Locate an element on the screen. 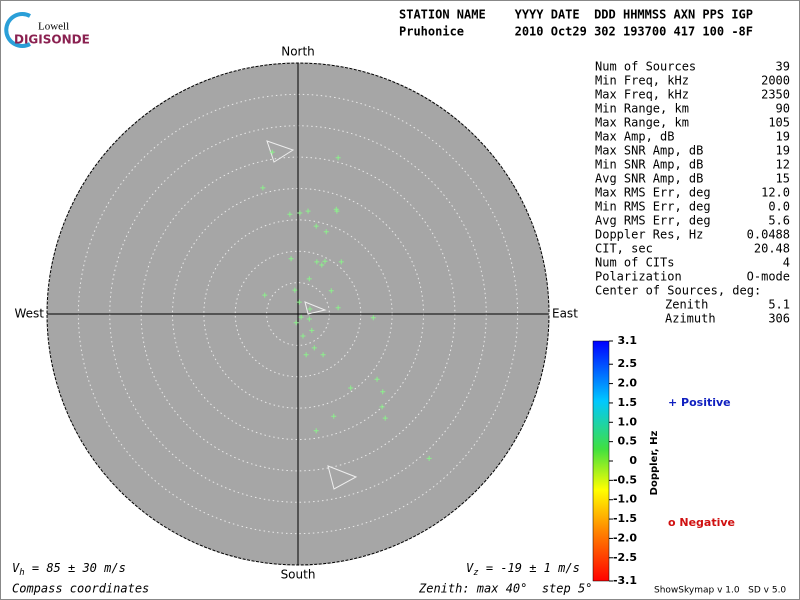 This screenshot has height=600, width=800. vz-label: Vz = -19 ± 1 m/s is located at coordinates (523, 569).